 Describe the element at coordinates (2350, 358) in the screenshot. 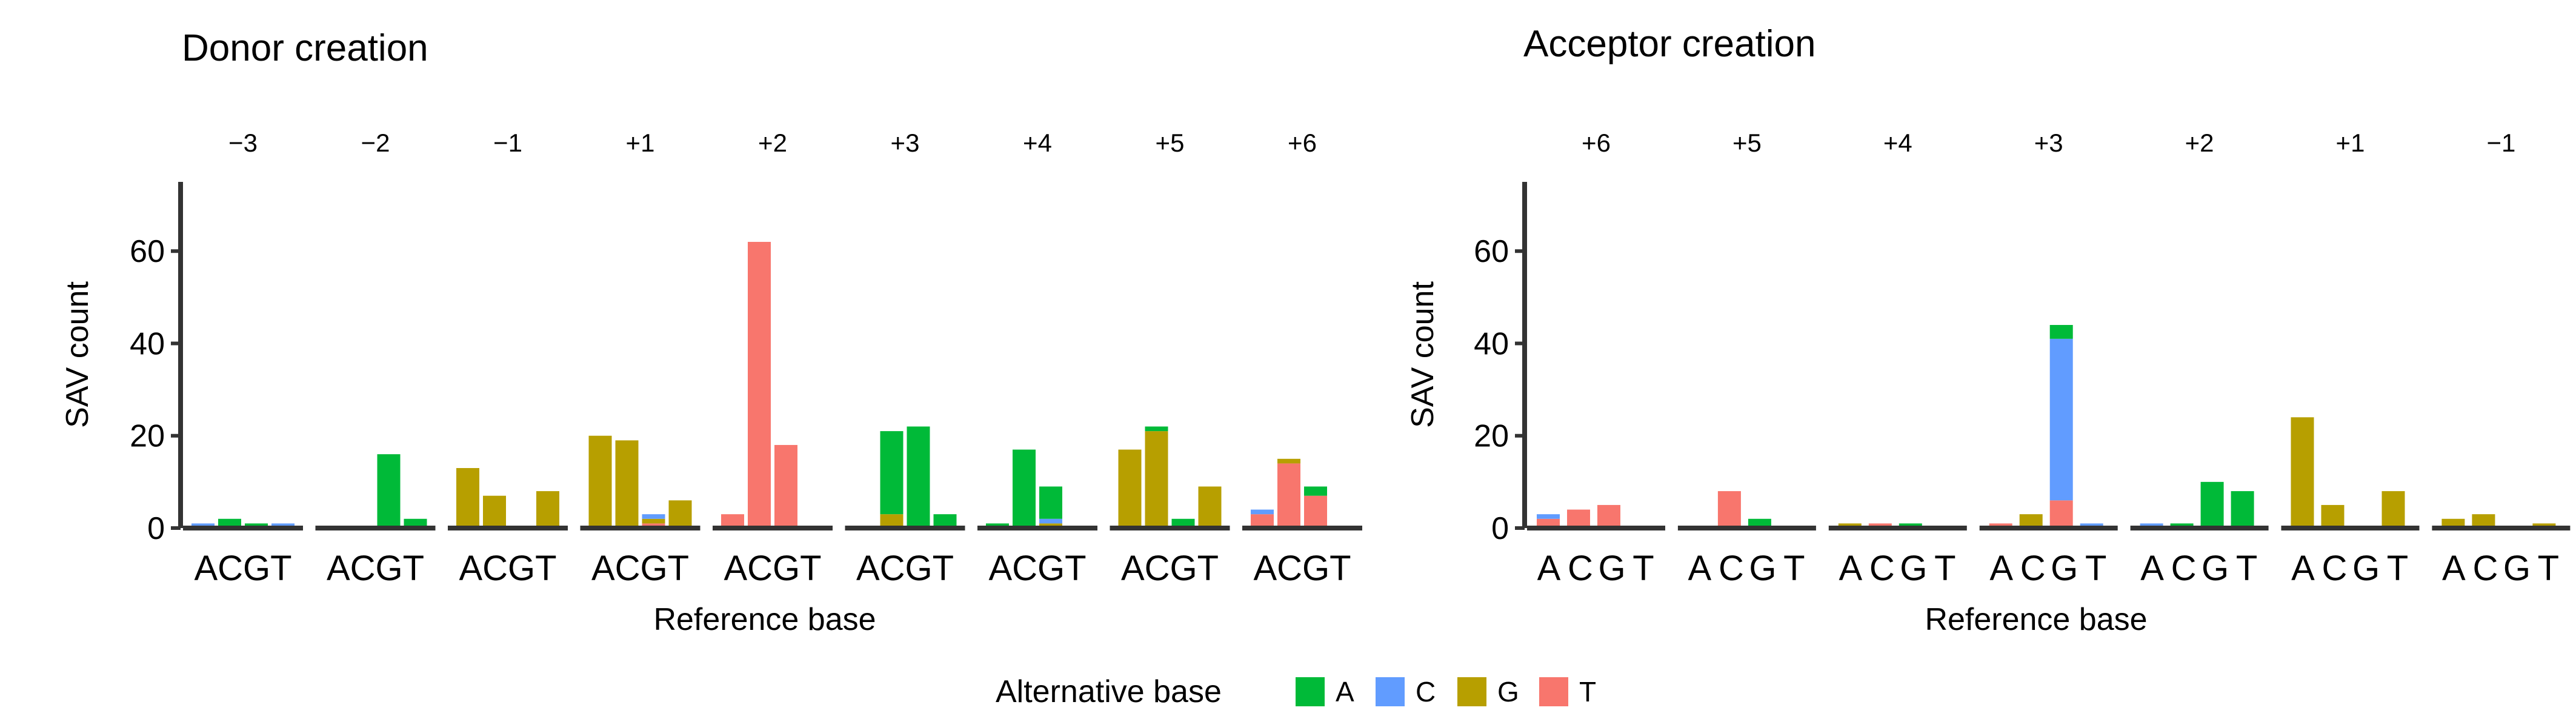

I see `acceptor-facet-5: +1 A C G T` at that location.